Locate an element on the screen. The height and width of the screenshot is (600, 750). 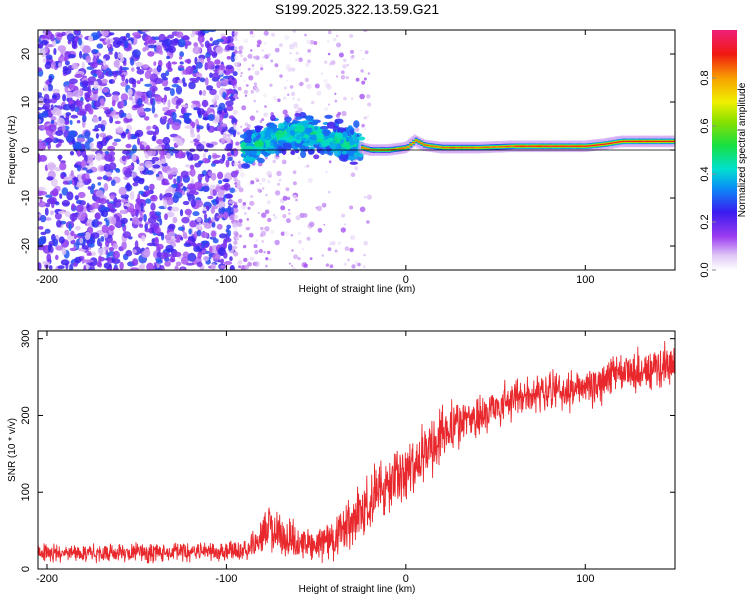
colorbar-tick-label: 0.2 is located at coordinates (705, 221).